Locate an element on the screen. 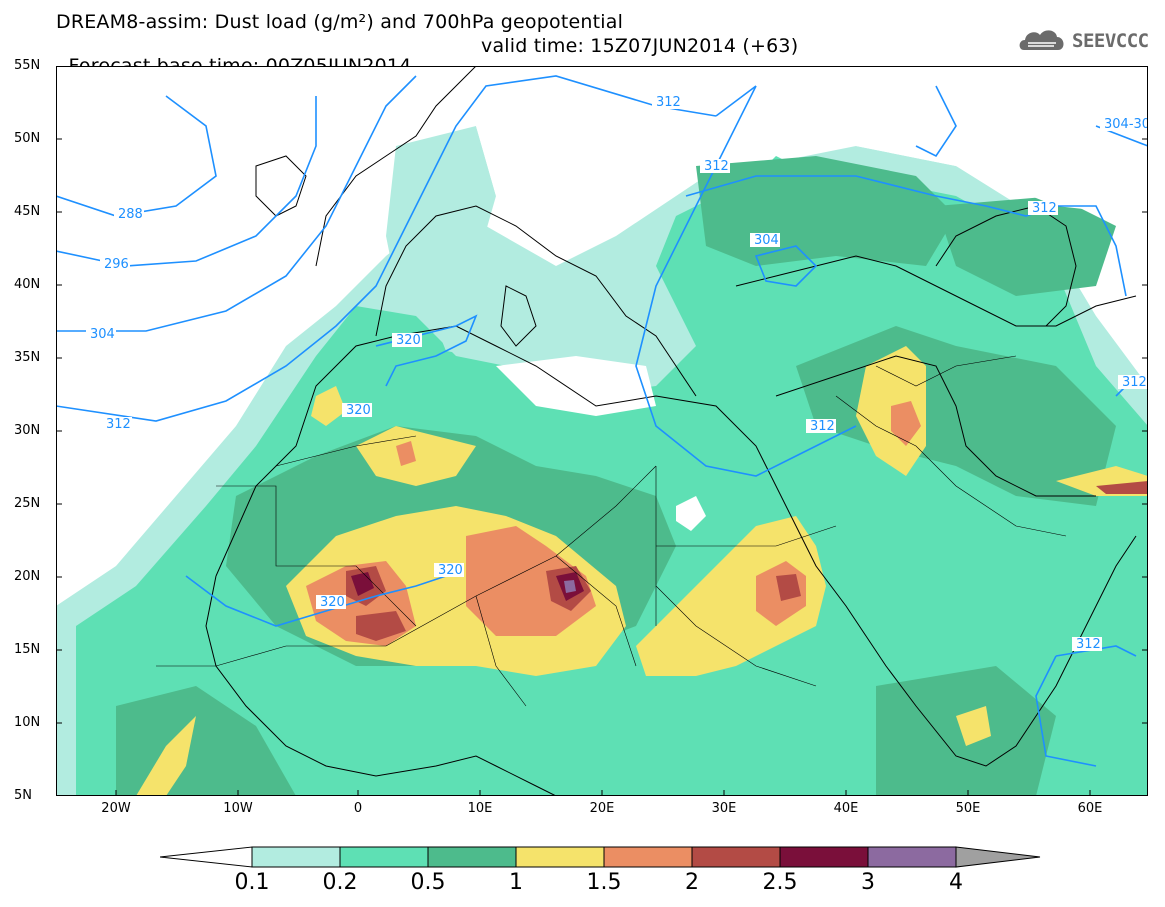 The width and height of the screenshot is (1165, 907). lon-label: 40E is located at coordinates (846, 808).